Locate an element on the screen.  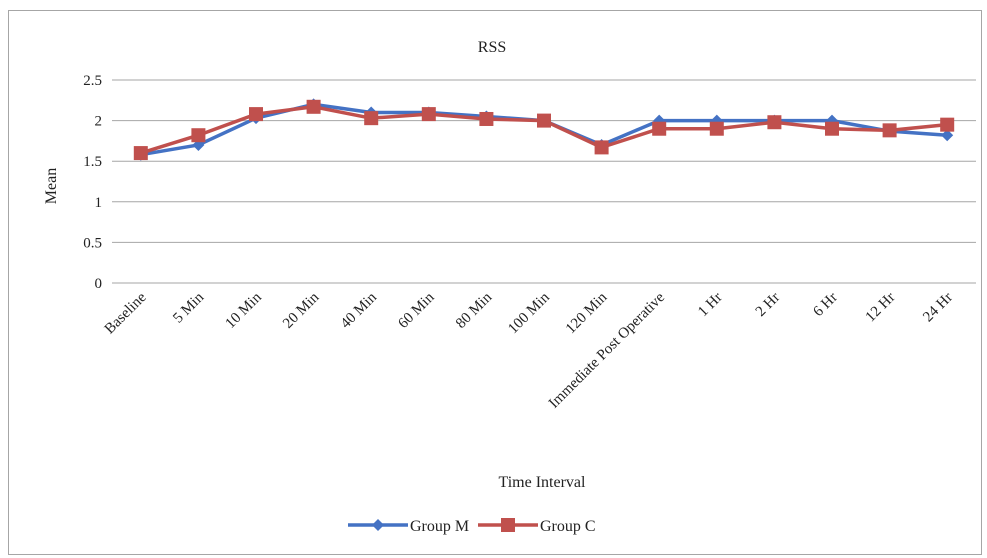
y-tick-label: 1 is located at coordinates (99, 203).